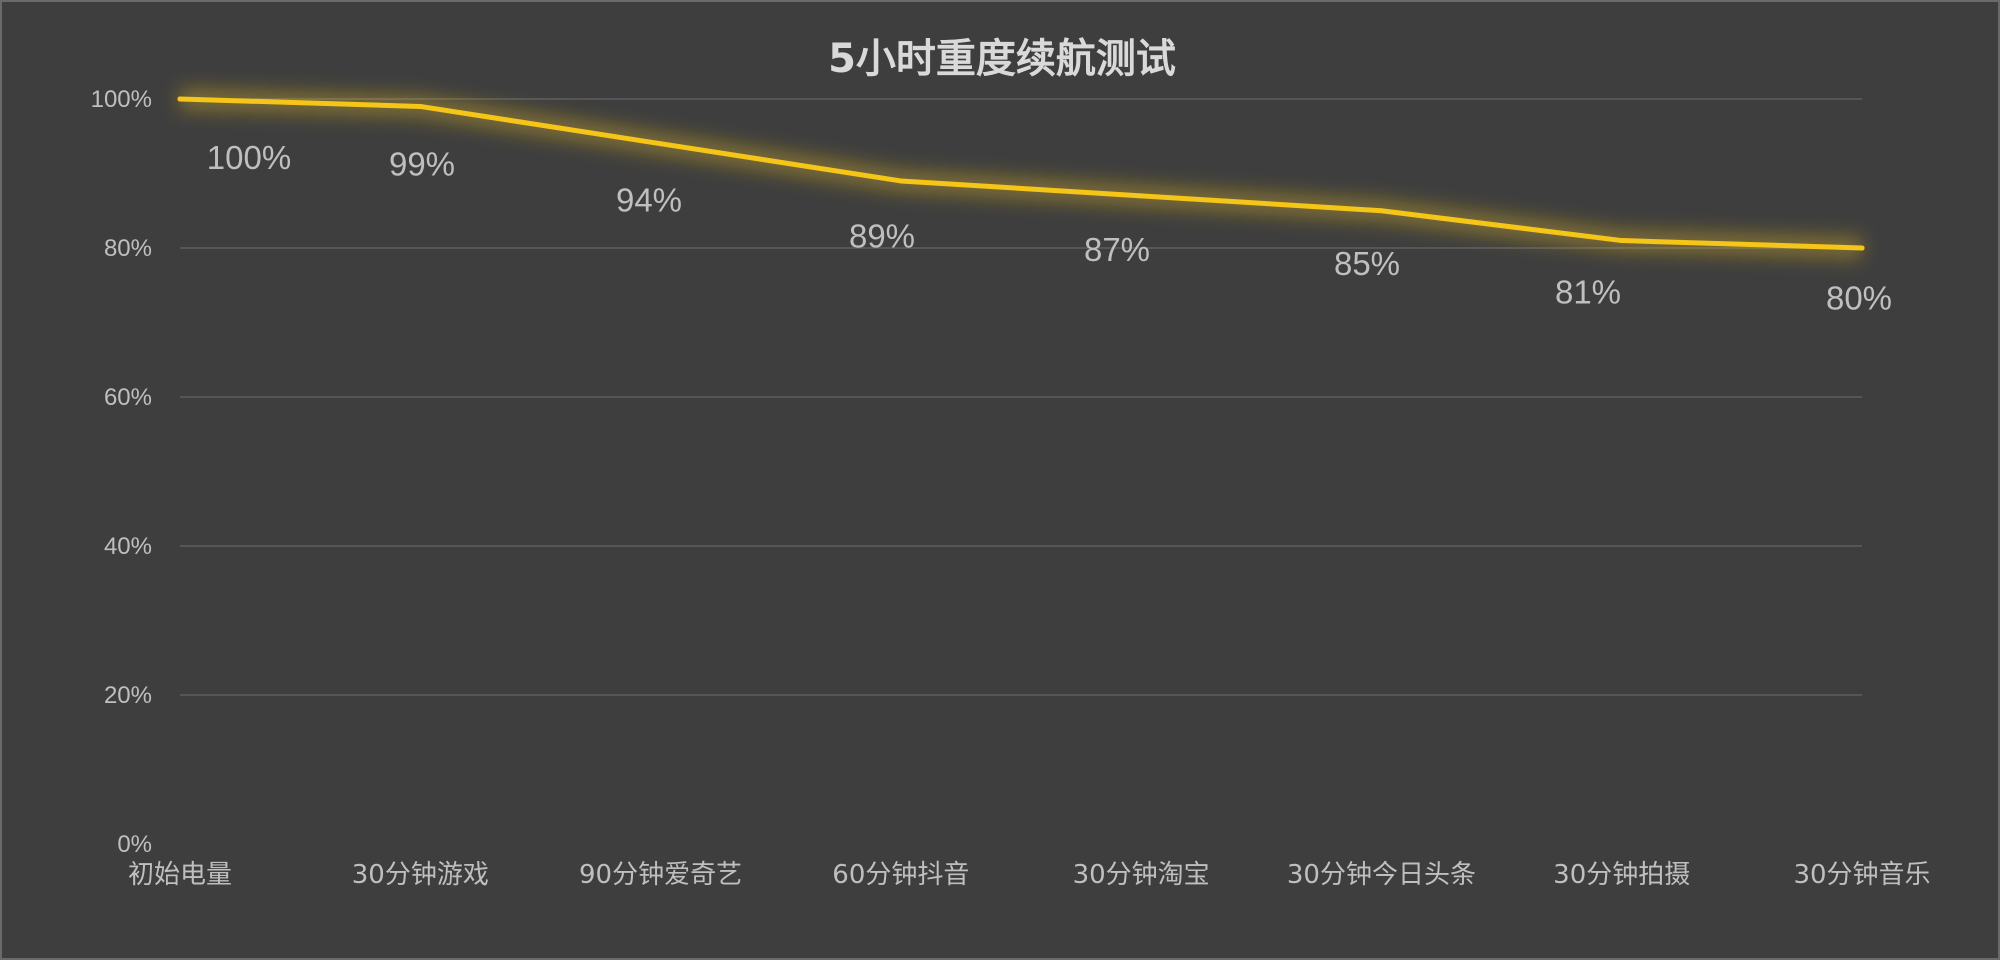 Image resolution: width=2000 pixels, height=960 pixels. Describe the element at coordinates (422, 163) in the screenshot. I see `data-label: 99%` at that location.